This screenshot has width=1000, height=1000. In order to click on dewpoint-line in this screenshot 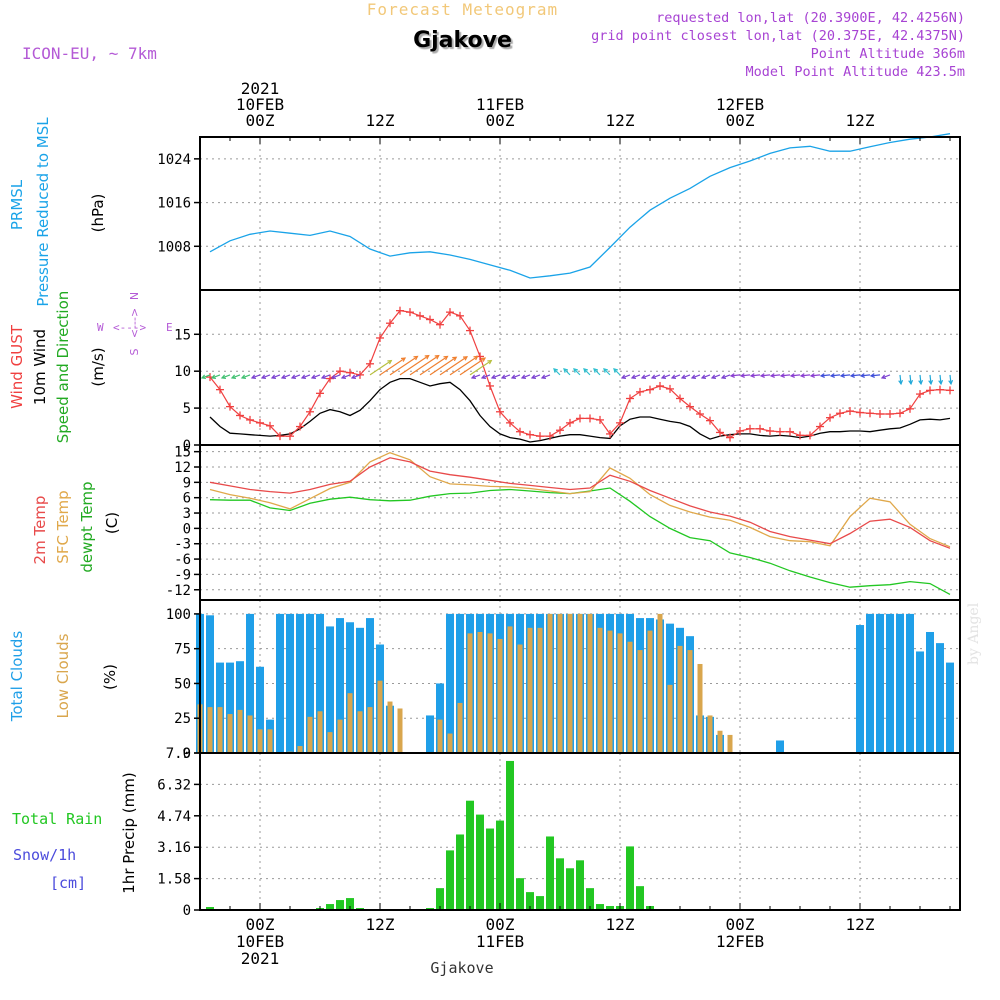, I will do `click(580, 541)`.